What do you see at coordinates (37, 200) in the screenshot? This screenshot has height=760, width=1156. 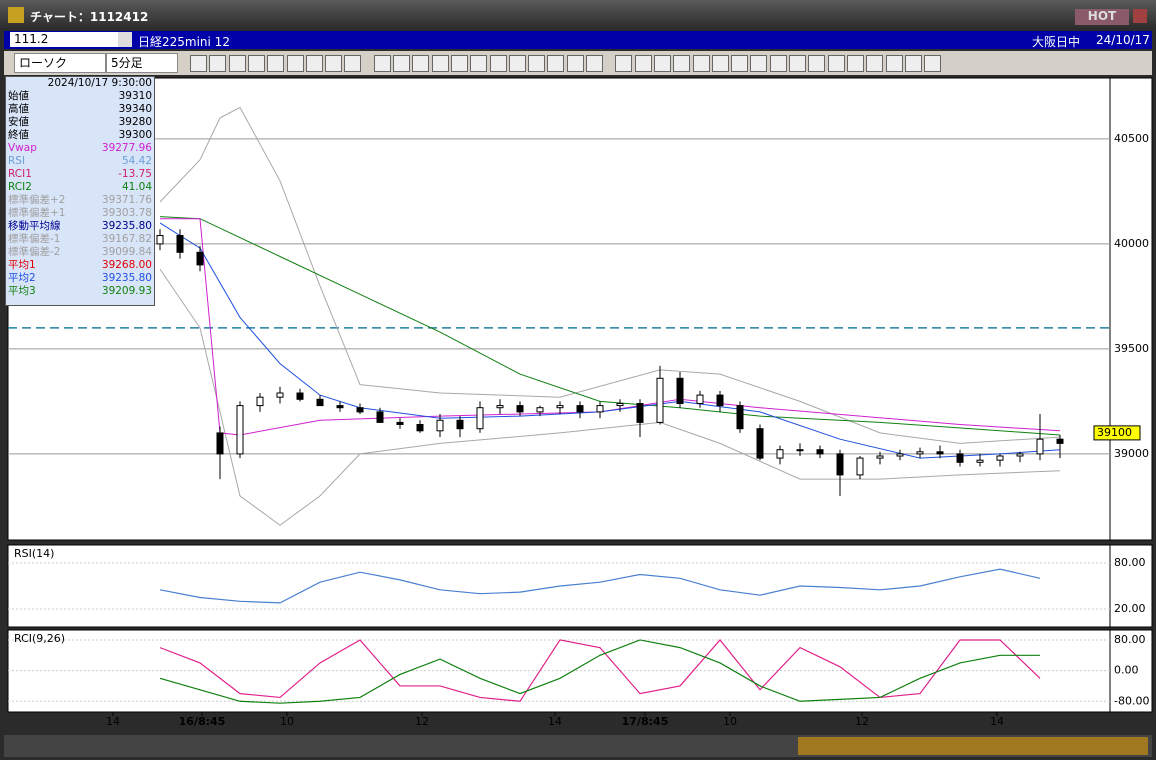 I see `info-label: 標準偏差+2` at bounding box center [37, 200].